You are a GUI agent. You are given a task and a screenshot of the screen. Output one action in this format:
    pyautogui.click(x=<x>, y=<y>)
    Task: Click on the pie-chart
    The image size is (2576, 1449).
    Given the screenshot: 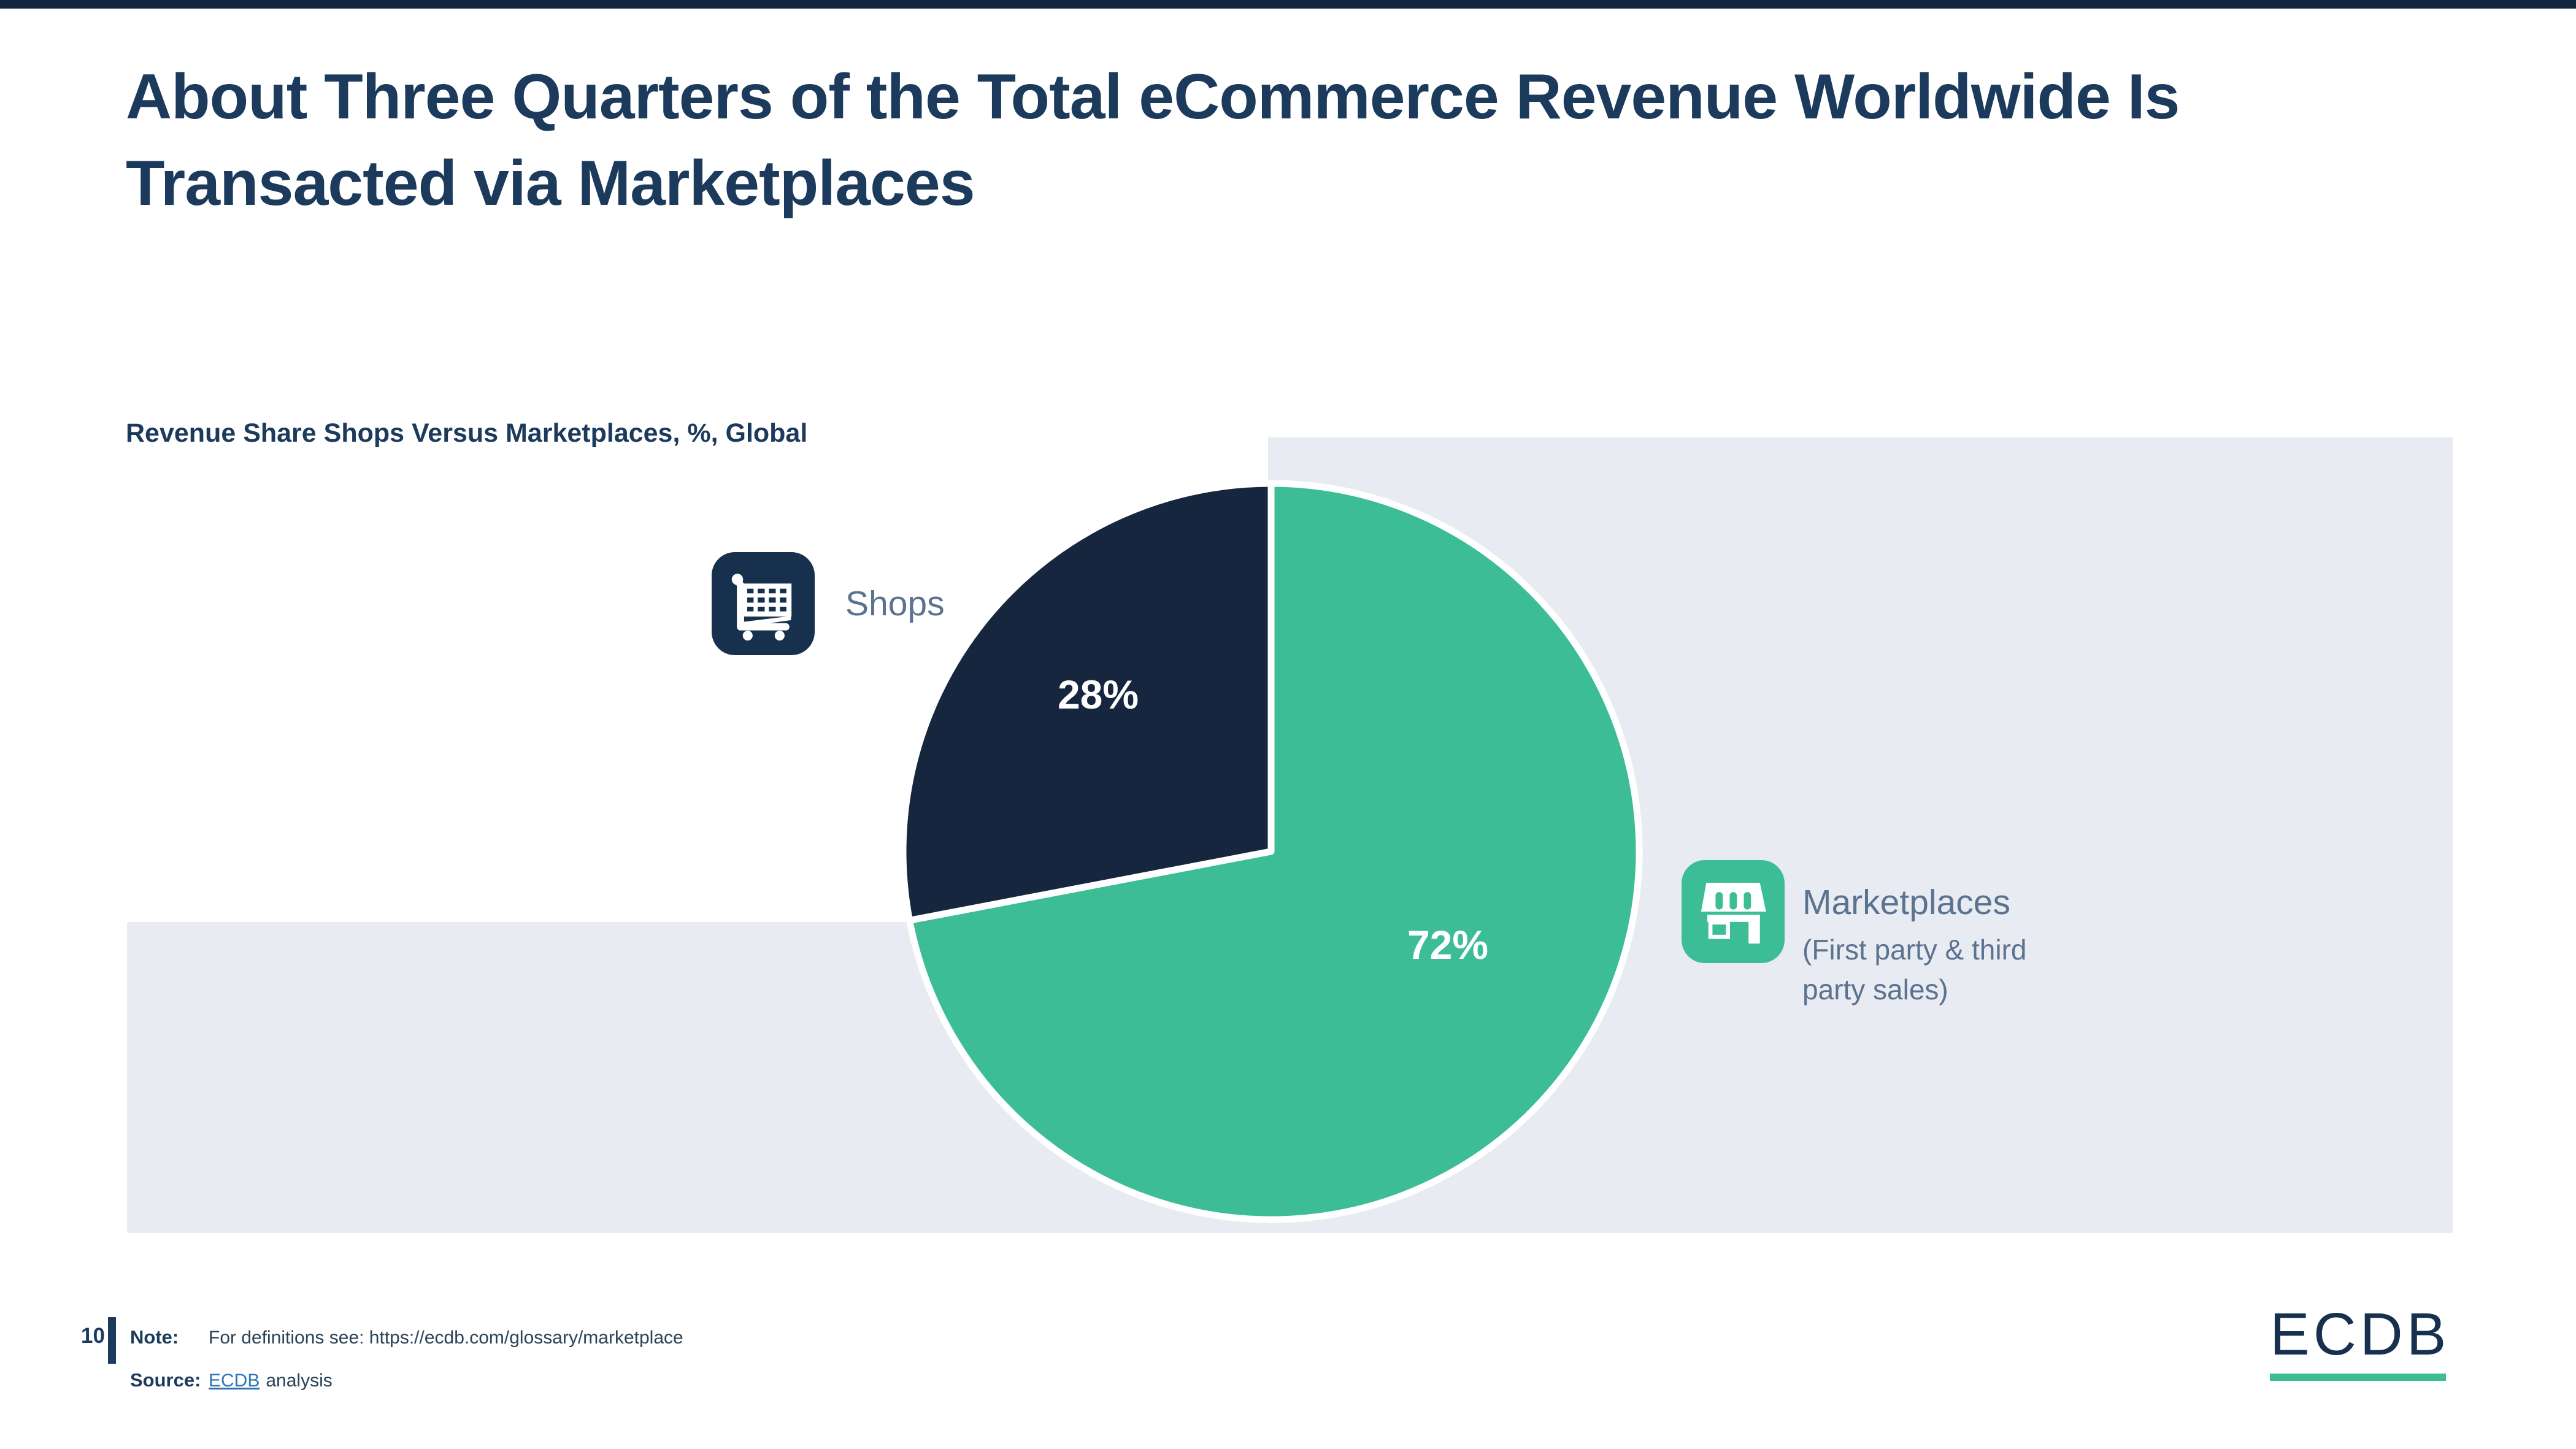 What is the action you would take?
    pyautogui.click(x=1271, y=851)
    